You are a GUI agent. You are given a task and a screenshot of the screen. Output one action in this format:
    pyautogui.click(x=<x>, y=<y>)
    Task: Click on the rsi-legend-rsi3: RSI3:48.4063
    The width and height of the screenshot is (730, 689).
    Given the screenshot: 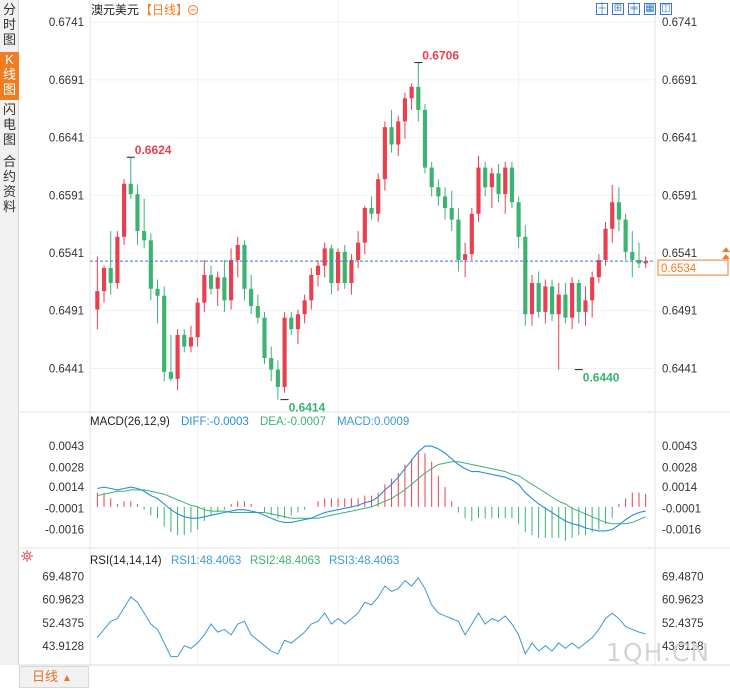 What is the action you would take?
    pyautogui.click(x=364, y=561)
    